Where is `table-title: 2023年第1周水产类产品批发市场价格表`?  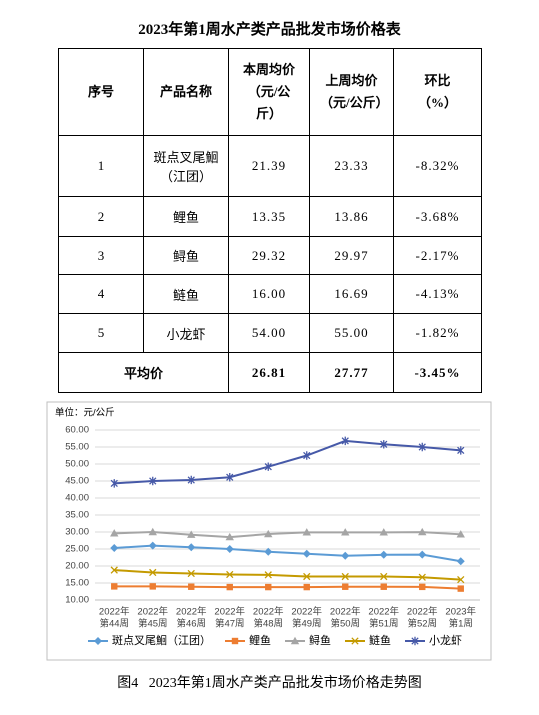
table-title: 2023年第1周水产类产品批发市场价格表 is located at coordinates (269, 30).